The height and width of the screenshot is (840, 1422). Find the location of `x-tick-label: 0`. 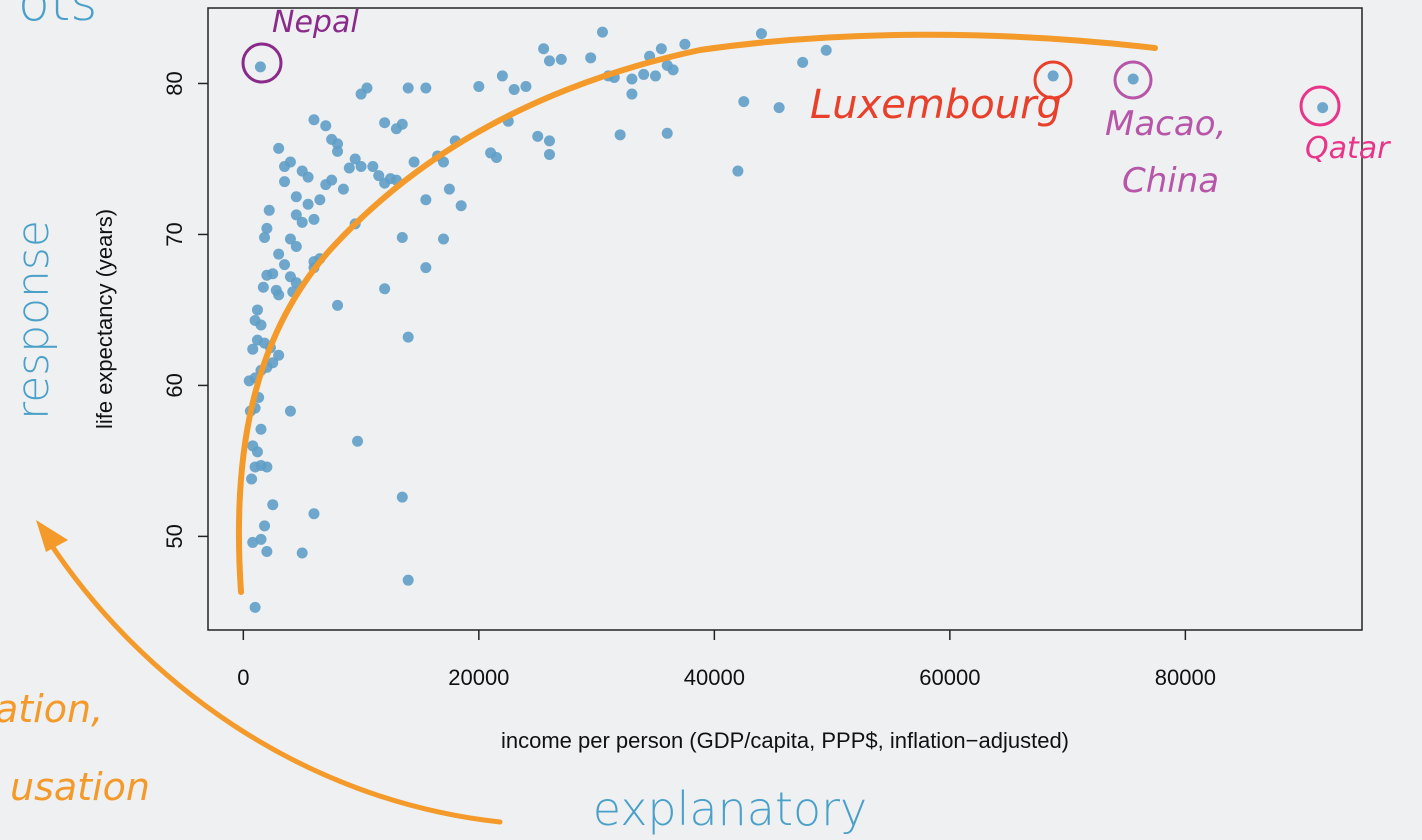

x-tick-label: 0 is located at coordinates (243, 677).